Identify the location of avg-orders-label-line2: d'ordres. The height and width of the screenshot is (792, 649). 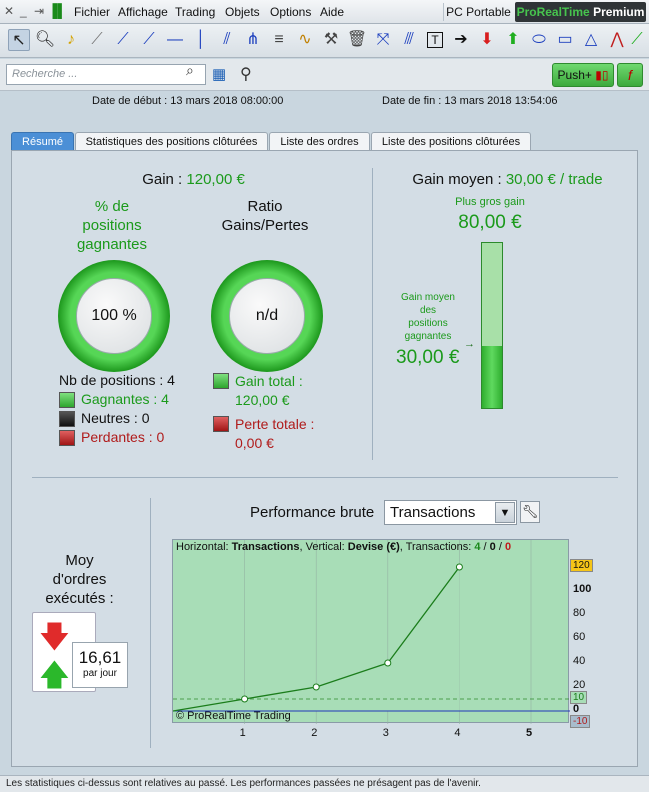
(79, 579).